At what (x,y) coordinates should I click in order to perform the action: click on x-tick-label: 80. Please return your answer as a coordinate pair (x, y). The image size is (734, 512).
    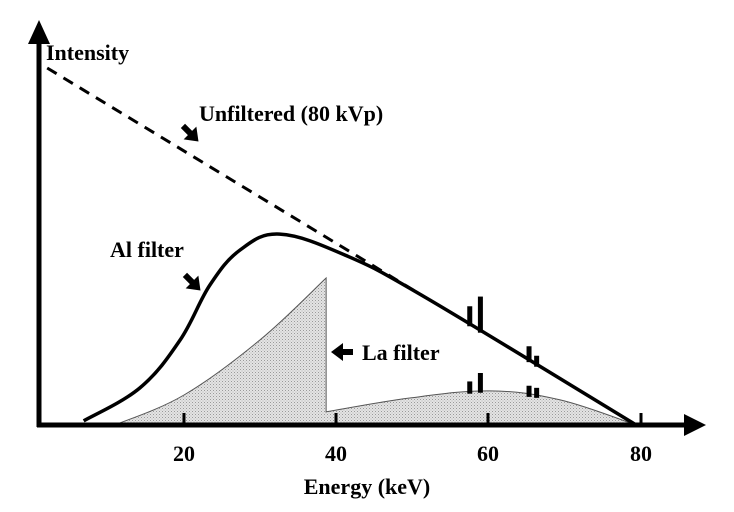
    Looking at the image, I should click on (641, 453).